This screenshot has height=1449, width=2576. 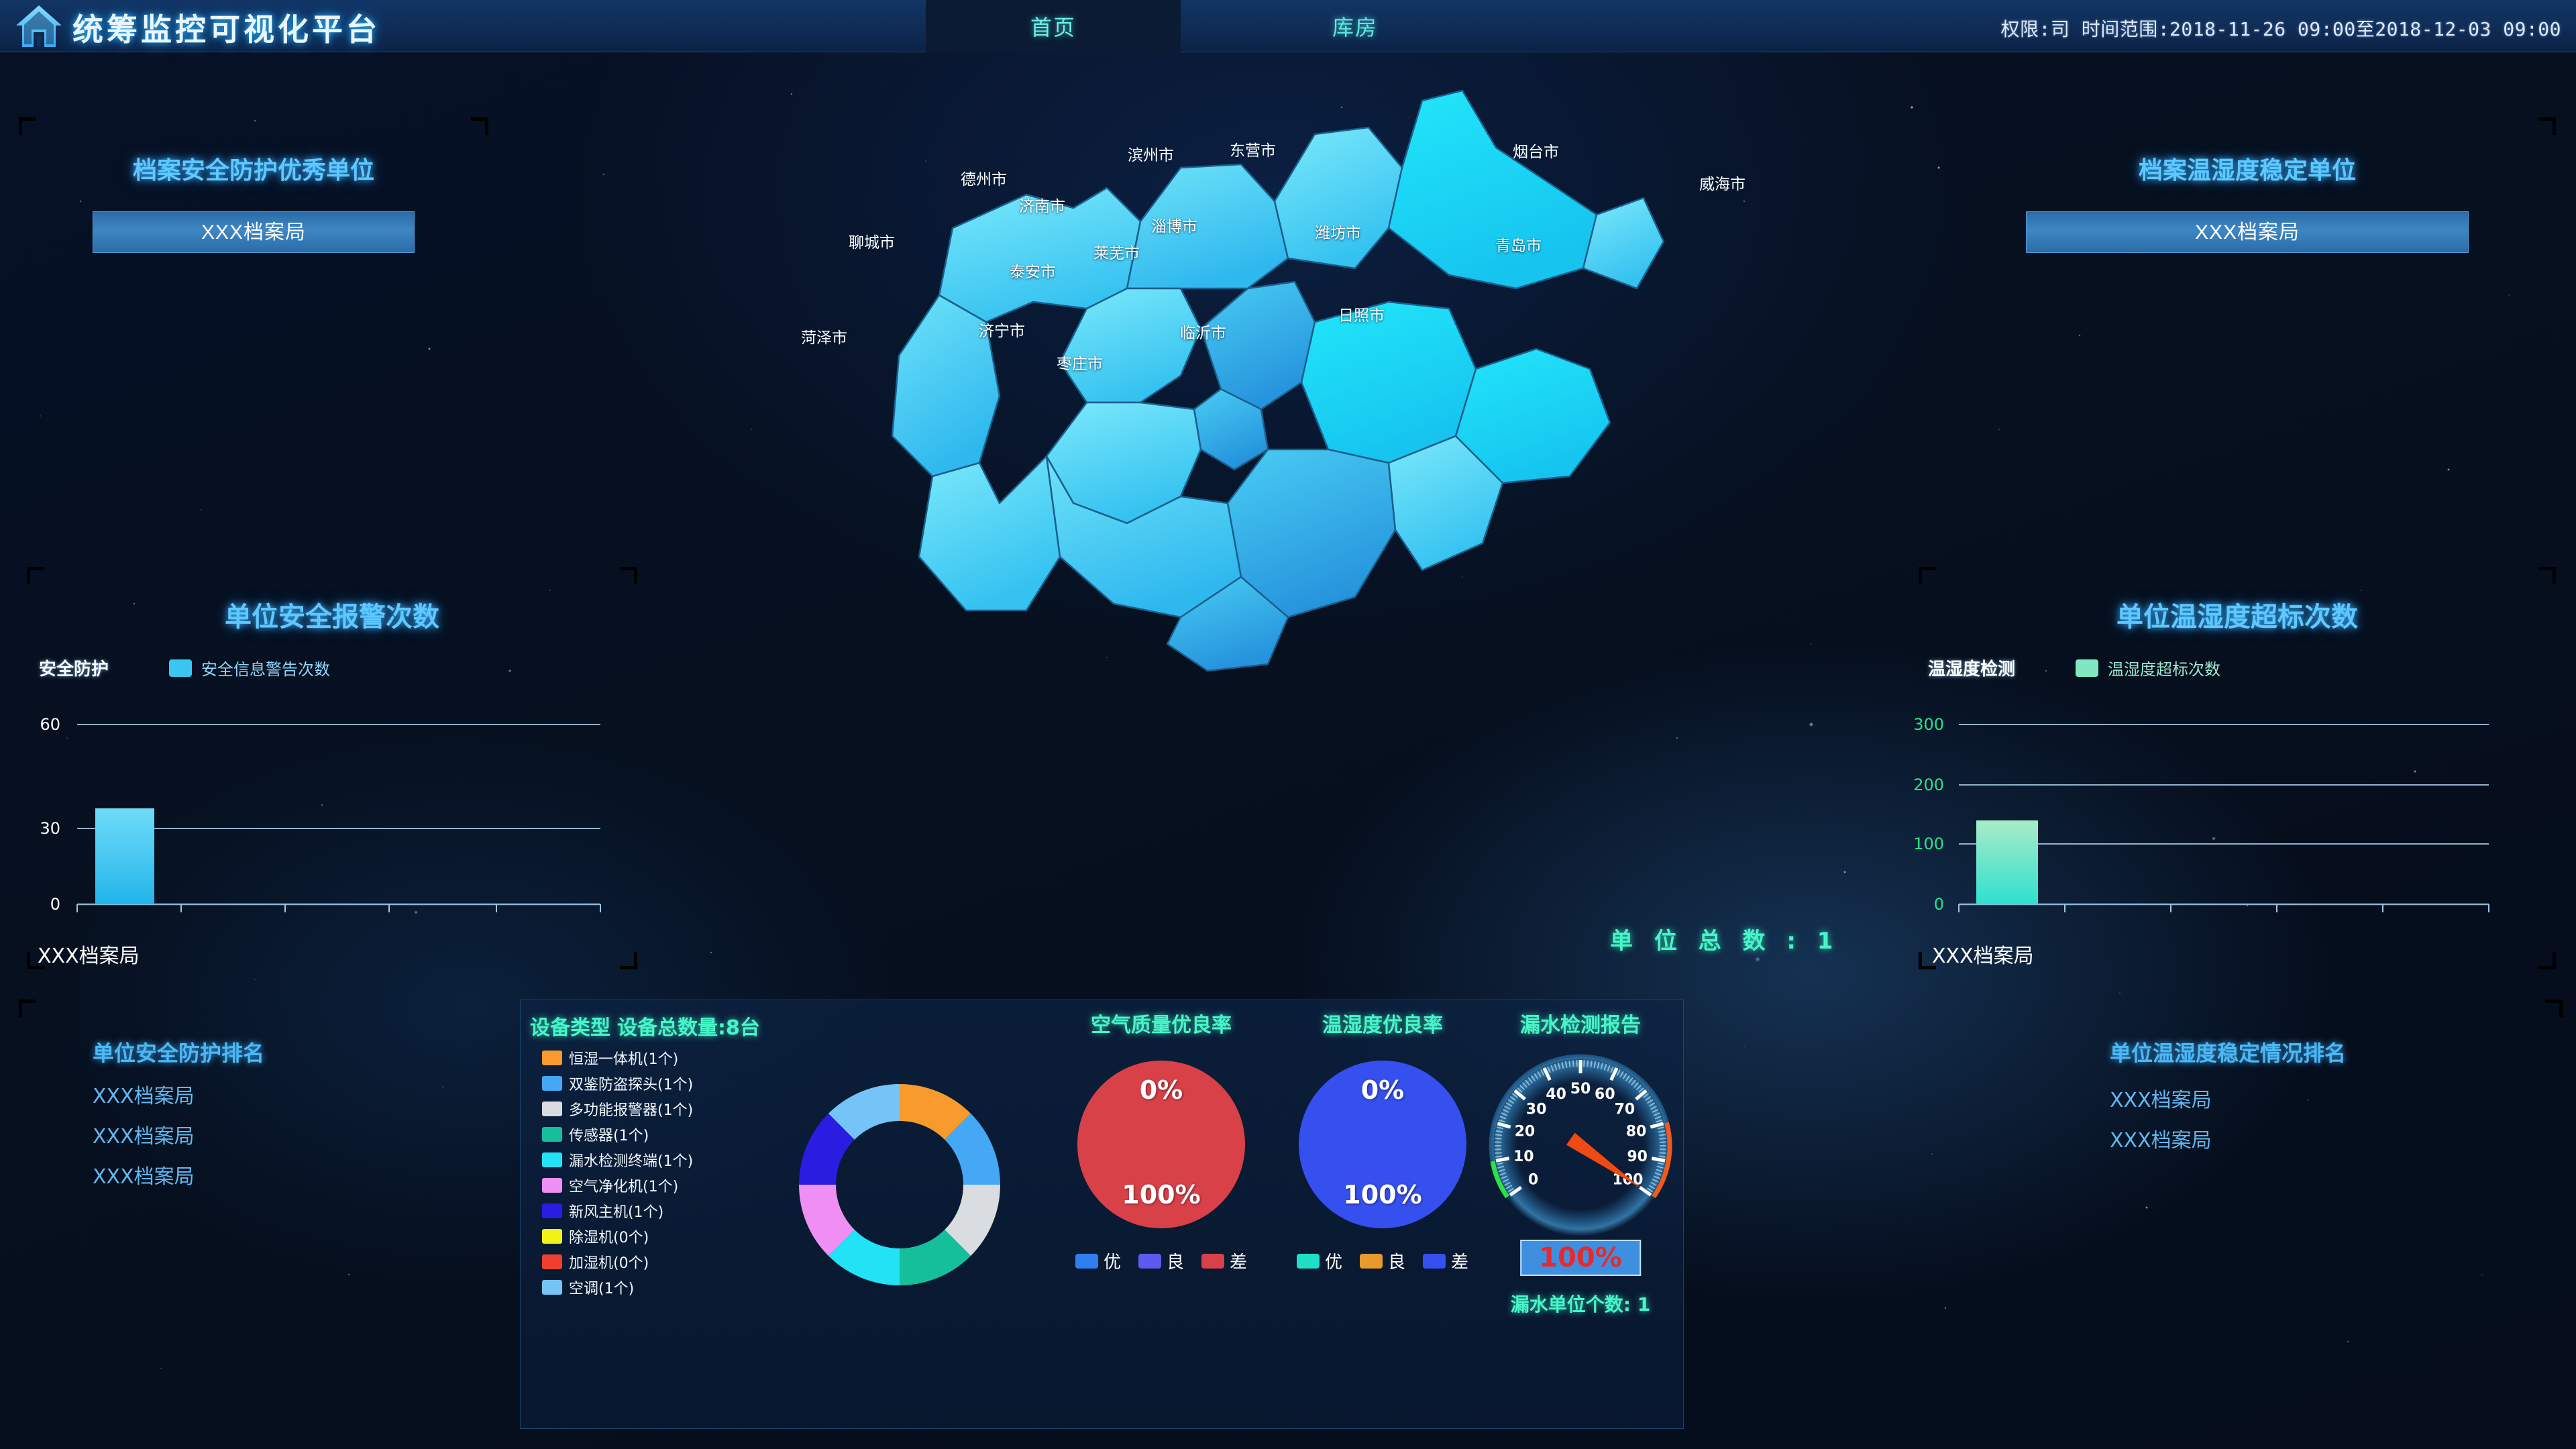 I want to click on svg-text: 200, so click(x=1928, y=784).